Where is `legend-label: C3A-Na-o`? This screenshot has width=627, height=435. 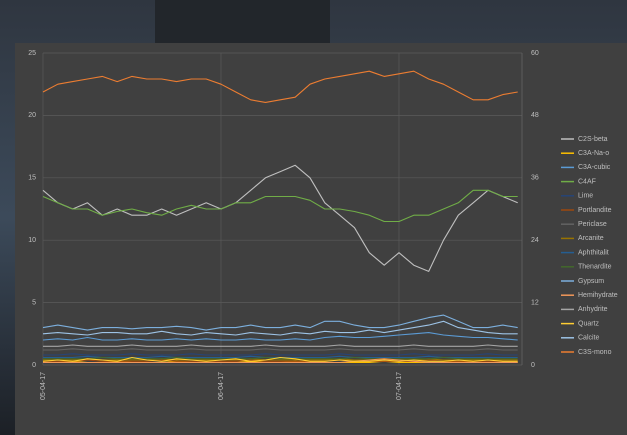
legend-label: C3A-Na-o is located at coordinates (593, 153).